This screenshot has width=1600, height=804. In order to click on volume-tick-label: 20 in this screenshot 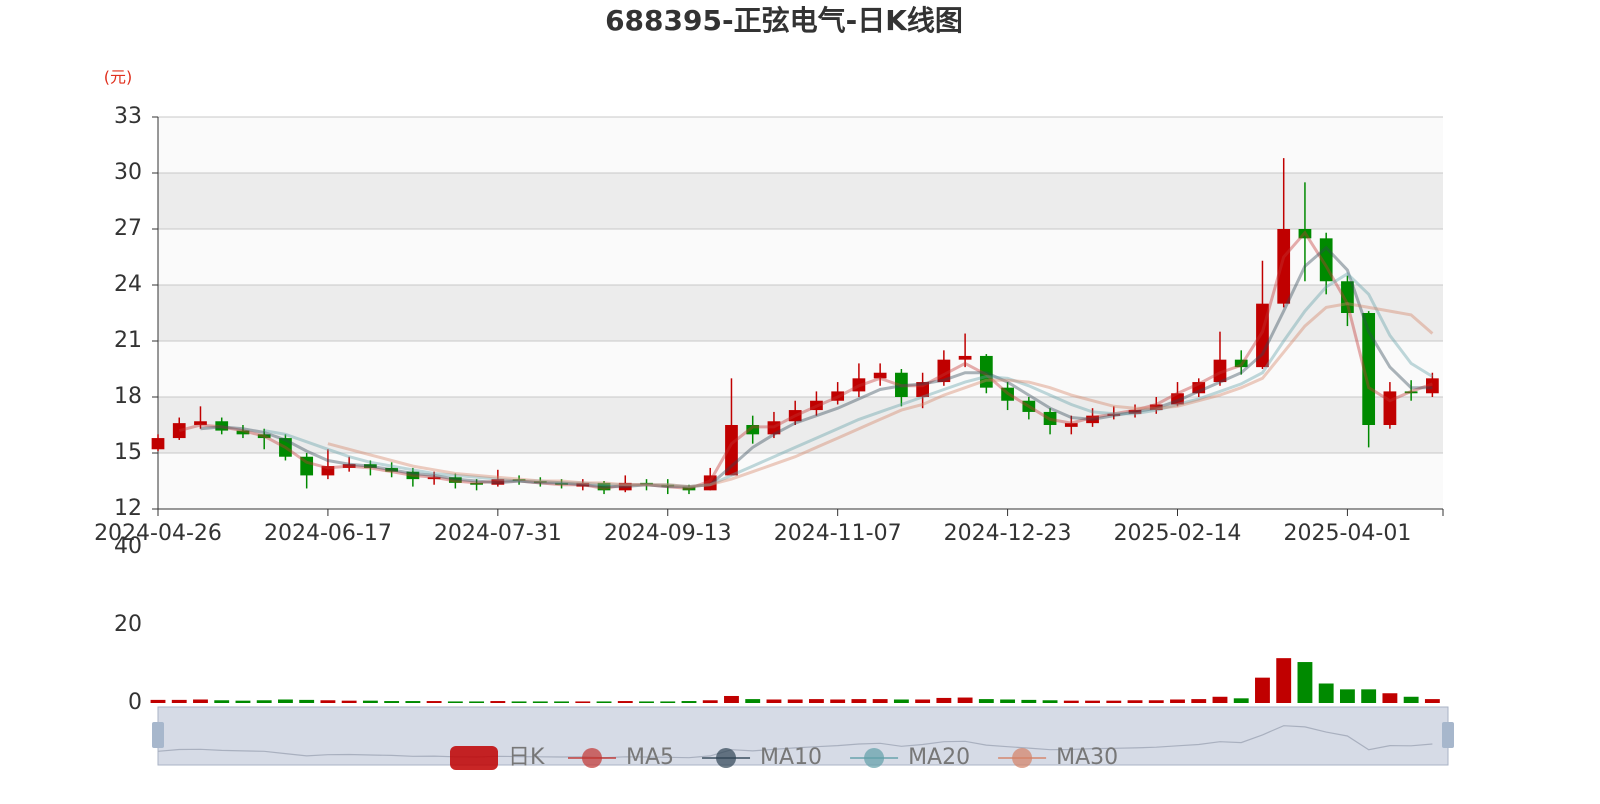, I will do `click(128, 624)`.